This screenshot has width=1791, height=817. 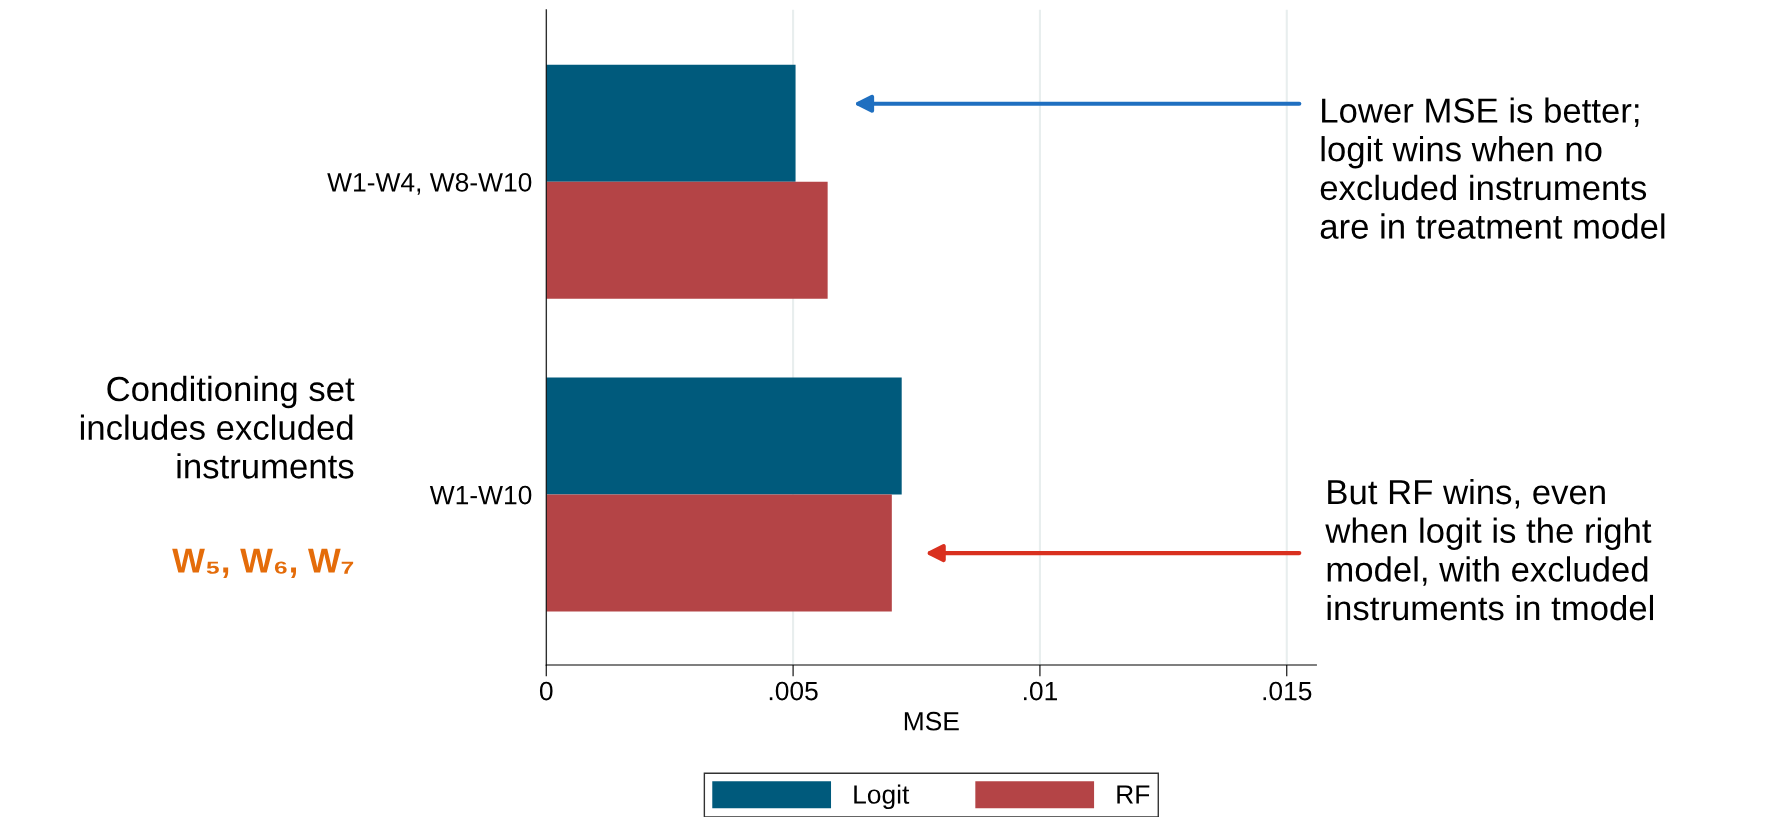 I want to click on text: Lower MSE is better; logit wins when no excluded instruments are in treatment model, so click(x=1492, y=168).